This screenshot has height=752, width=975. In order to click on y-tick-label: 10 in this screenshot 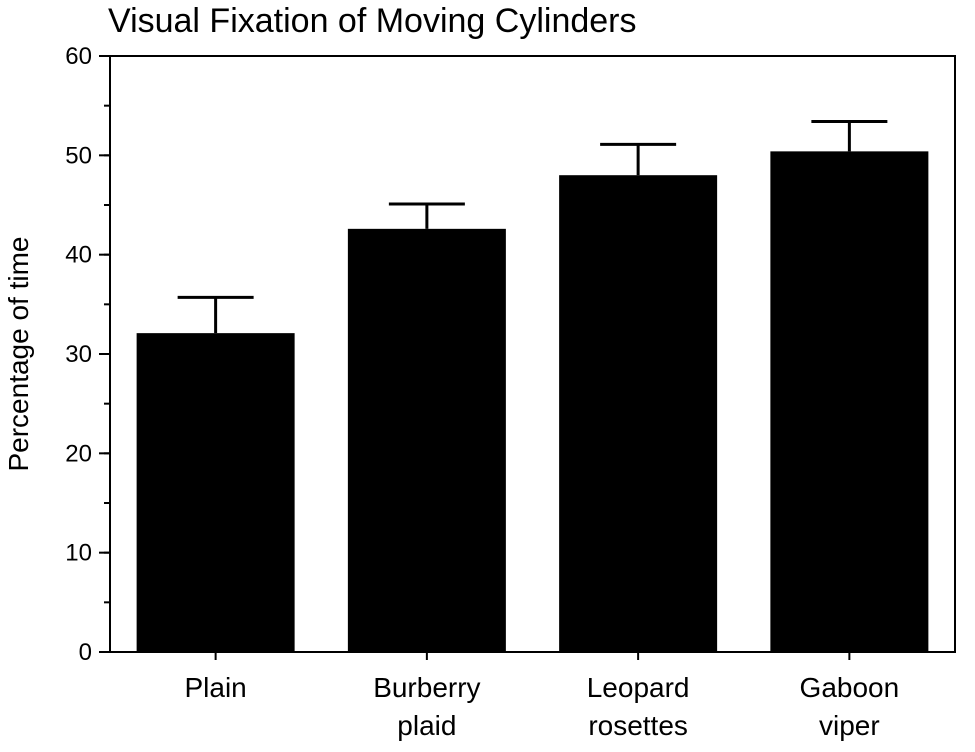, I will do `click(78, 553)`.